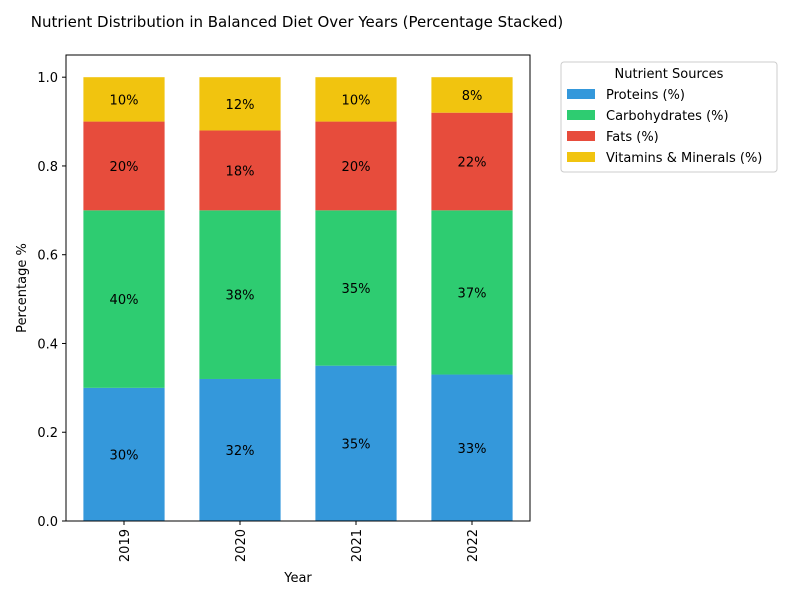 The height and width of the screenshot is (604, 800). I want to click on legend-title: Nutrient Sources, so click(669, 74).